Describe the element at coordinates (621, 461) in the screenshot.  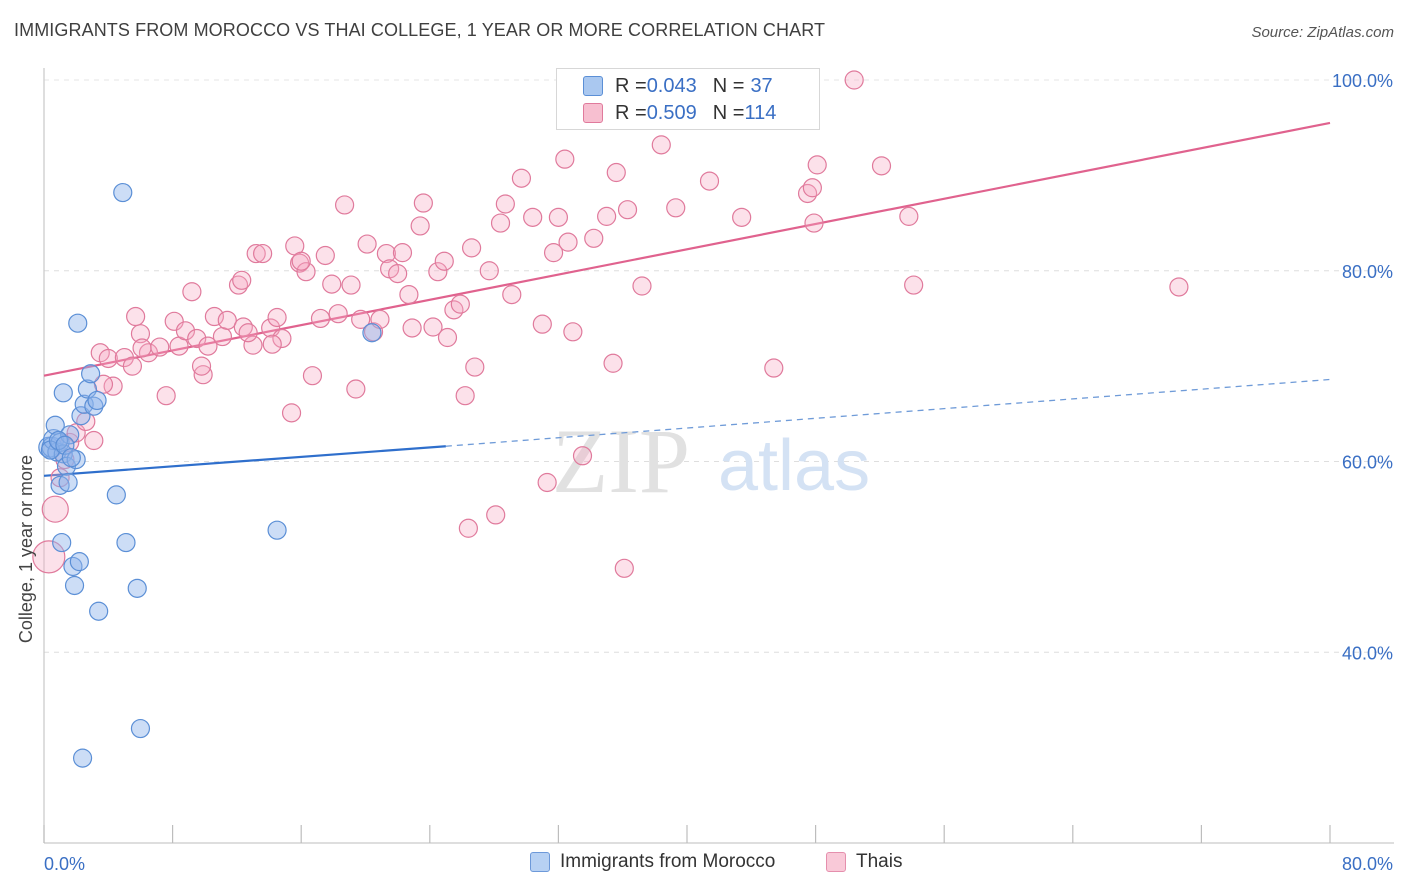
I see `watermark-zip: ZIP` at that location.